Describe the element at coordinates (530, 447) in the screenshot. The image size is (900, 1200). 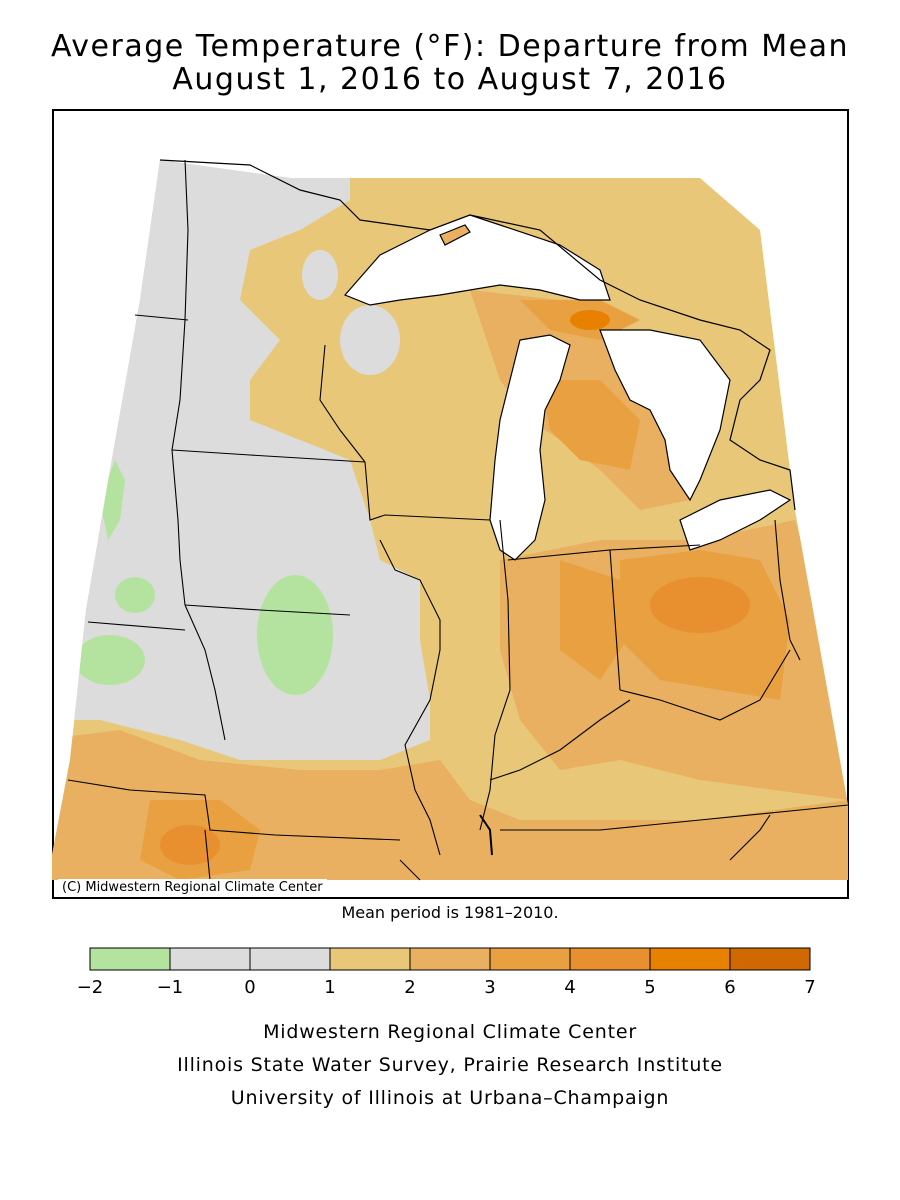
I see `lake-michigan` at that location.